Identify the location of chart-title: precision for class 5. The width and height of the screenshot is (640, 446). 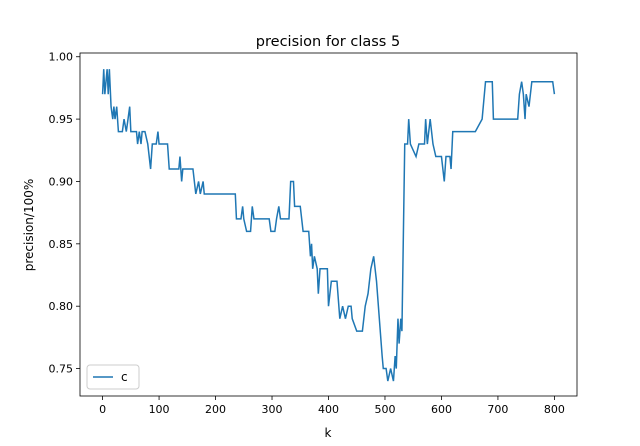
(328, 42).